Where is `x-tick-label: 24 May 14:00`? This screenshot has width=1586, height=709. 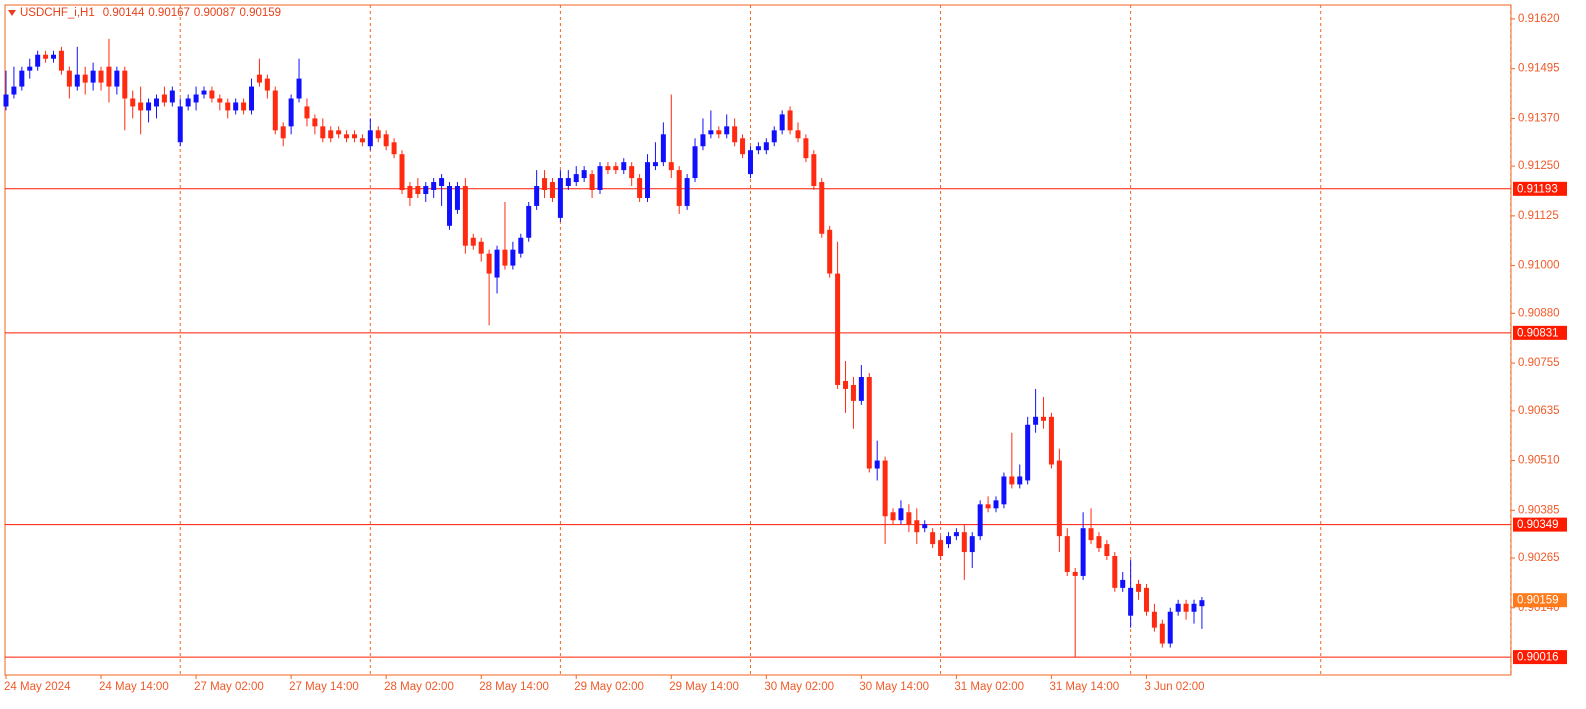 x-tick-label: 24 May 14:00 is located at coordinates (134, 687).